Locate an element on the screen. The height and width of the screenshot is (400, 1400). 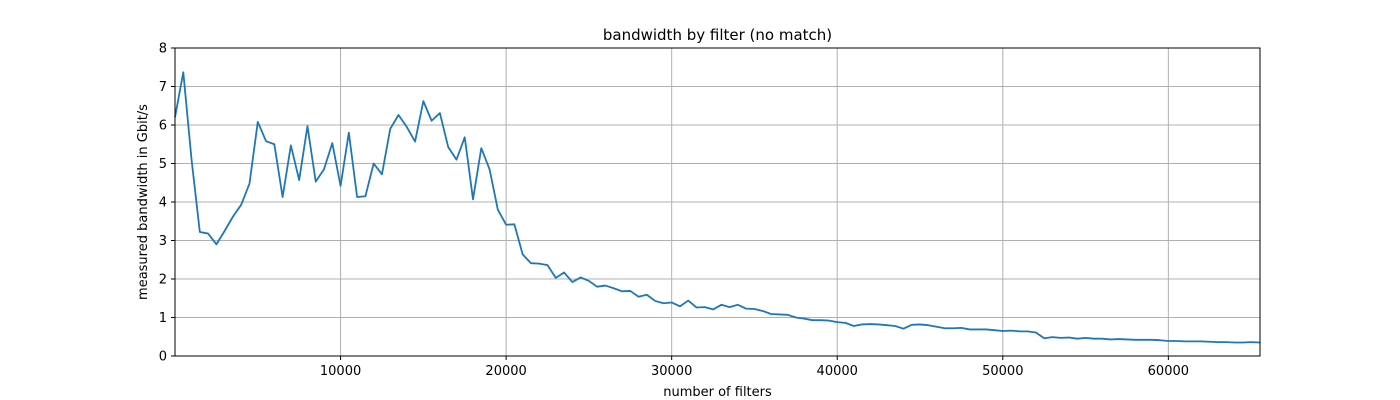
y-tick-label: 3 is located at coordinates (163, 241).